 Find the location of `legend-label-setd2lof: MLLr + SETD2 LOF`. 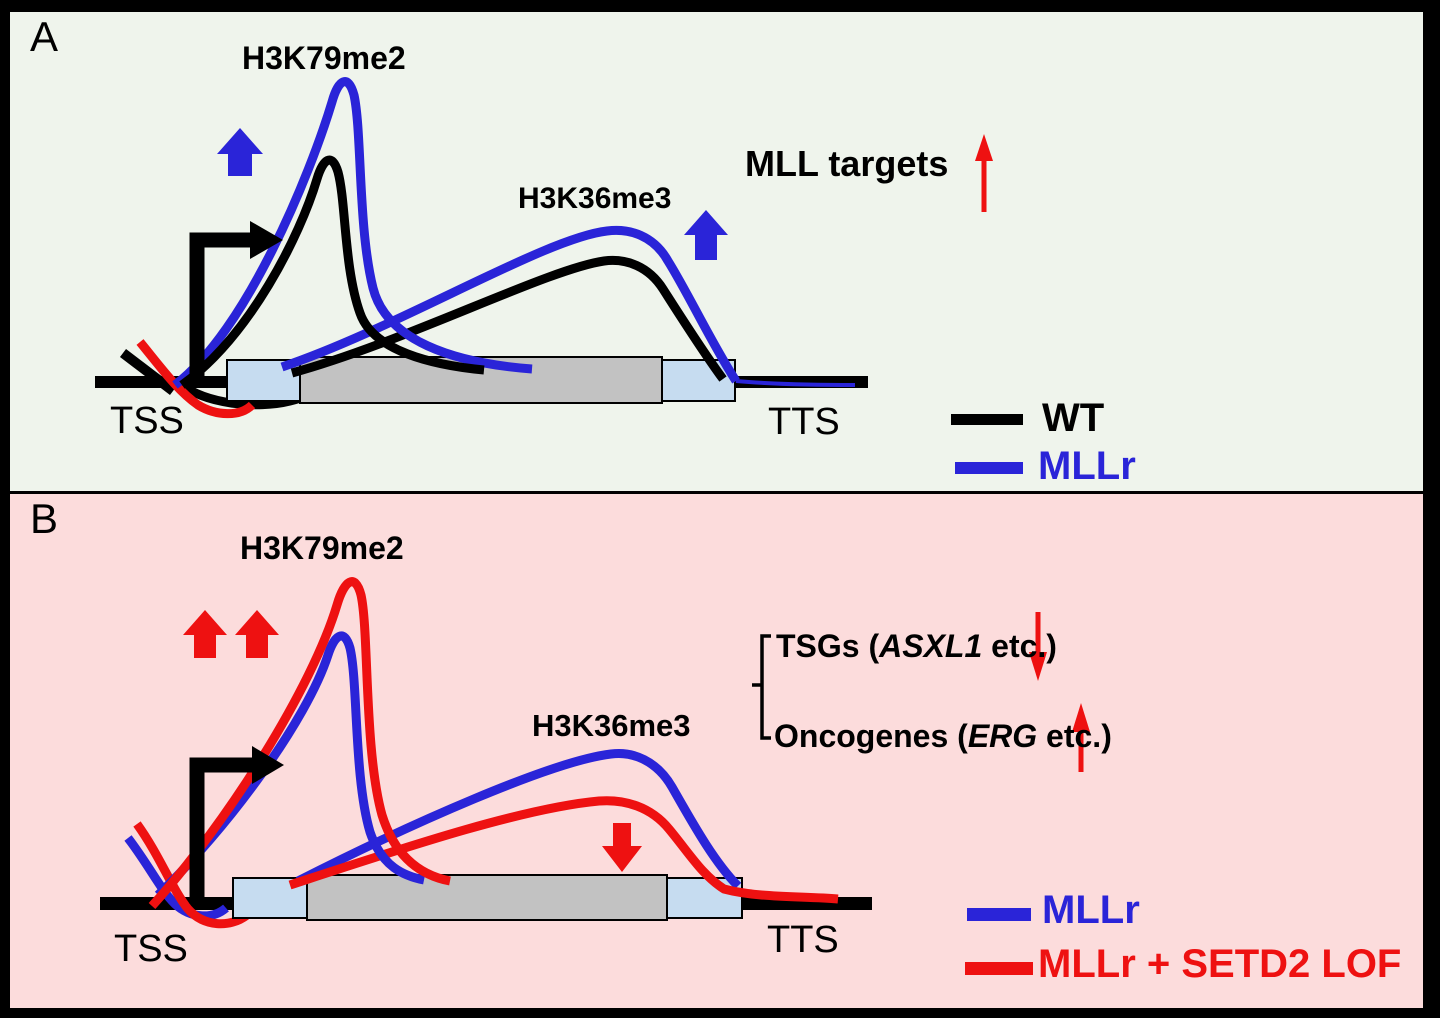

legend-label-setd2lof: MLLr + SETD2 LOF is located at coordinates (1220, 964).